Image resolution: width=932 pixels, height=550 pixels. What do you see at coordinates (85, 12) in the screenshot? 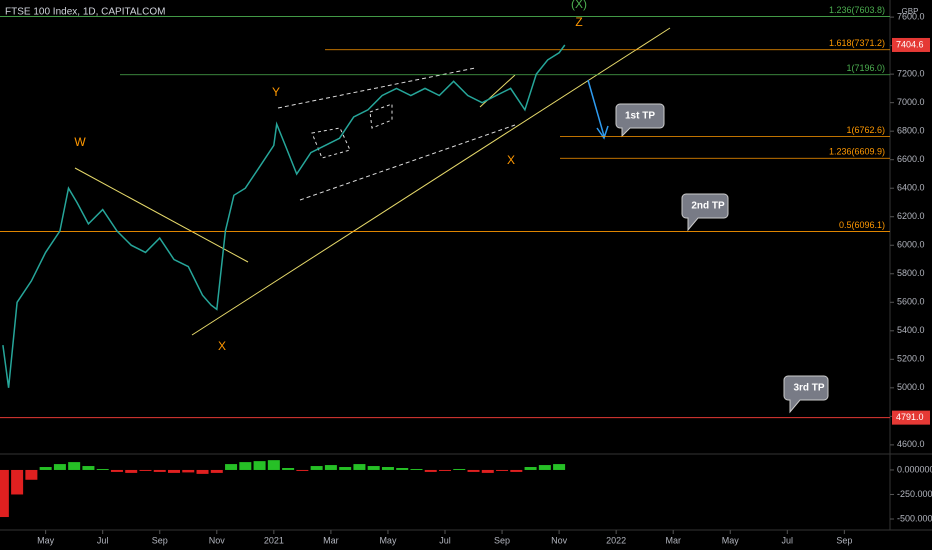
I see `chart-title: FTSE 100 Index, 1D, CAPITALCOM` at bounding box center [85, 12].